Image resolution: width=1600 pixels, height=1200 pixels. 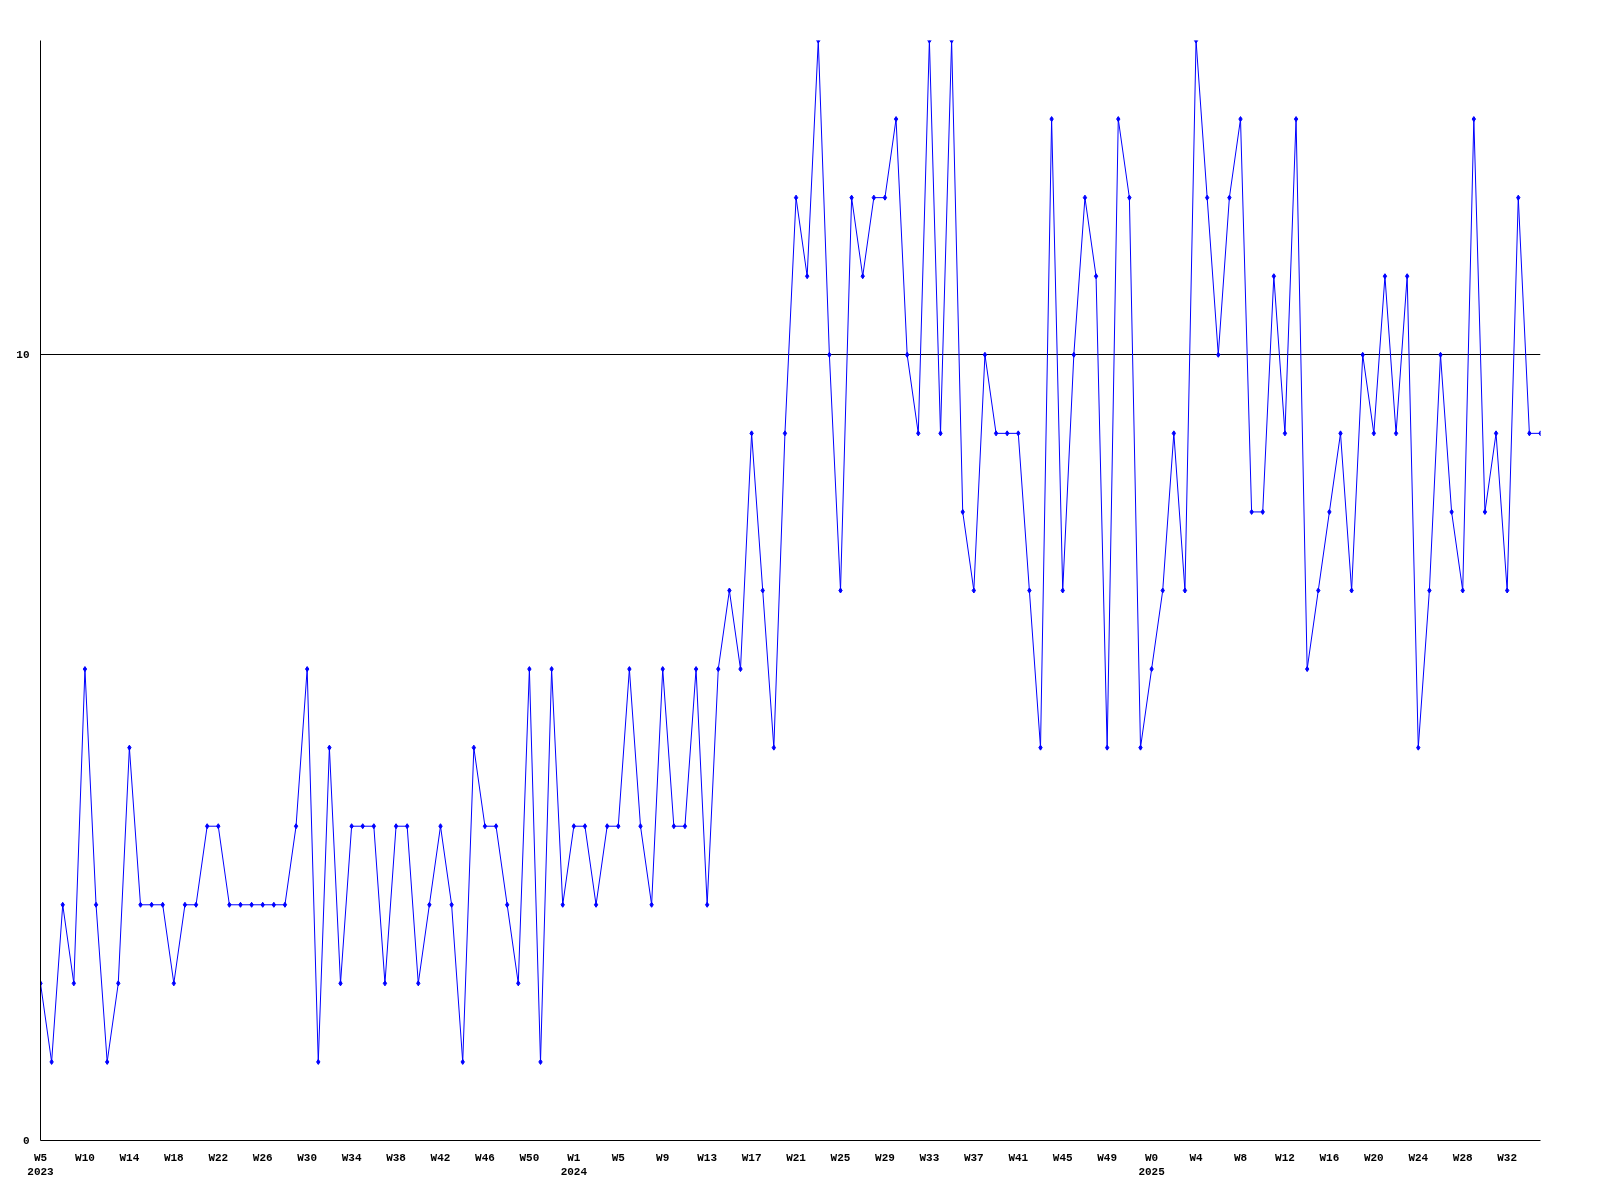 I want to click on x-tick-label: W12, so click(x=1285, y=1157).